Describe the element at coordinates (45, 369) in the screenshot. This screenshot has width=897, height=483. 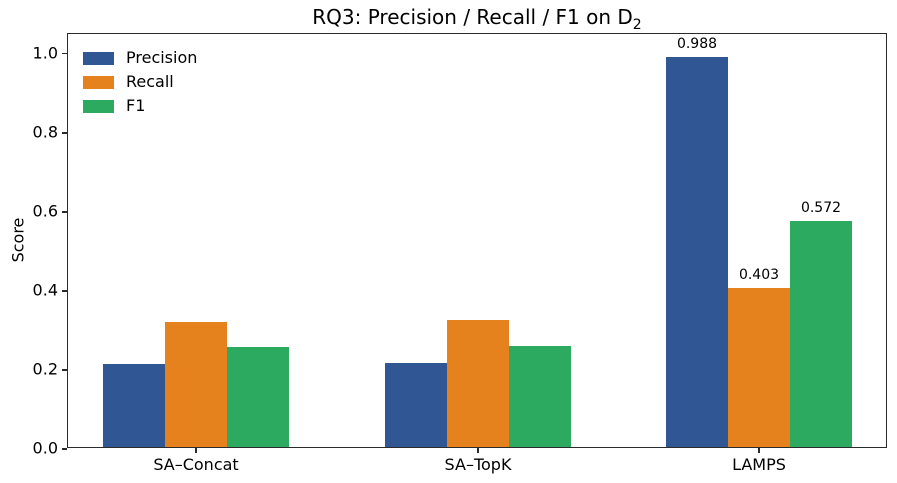
I see `y-tick-label: 0.2` at that location.